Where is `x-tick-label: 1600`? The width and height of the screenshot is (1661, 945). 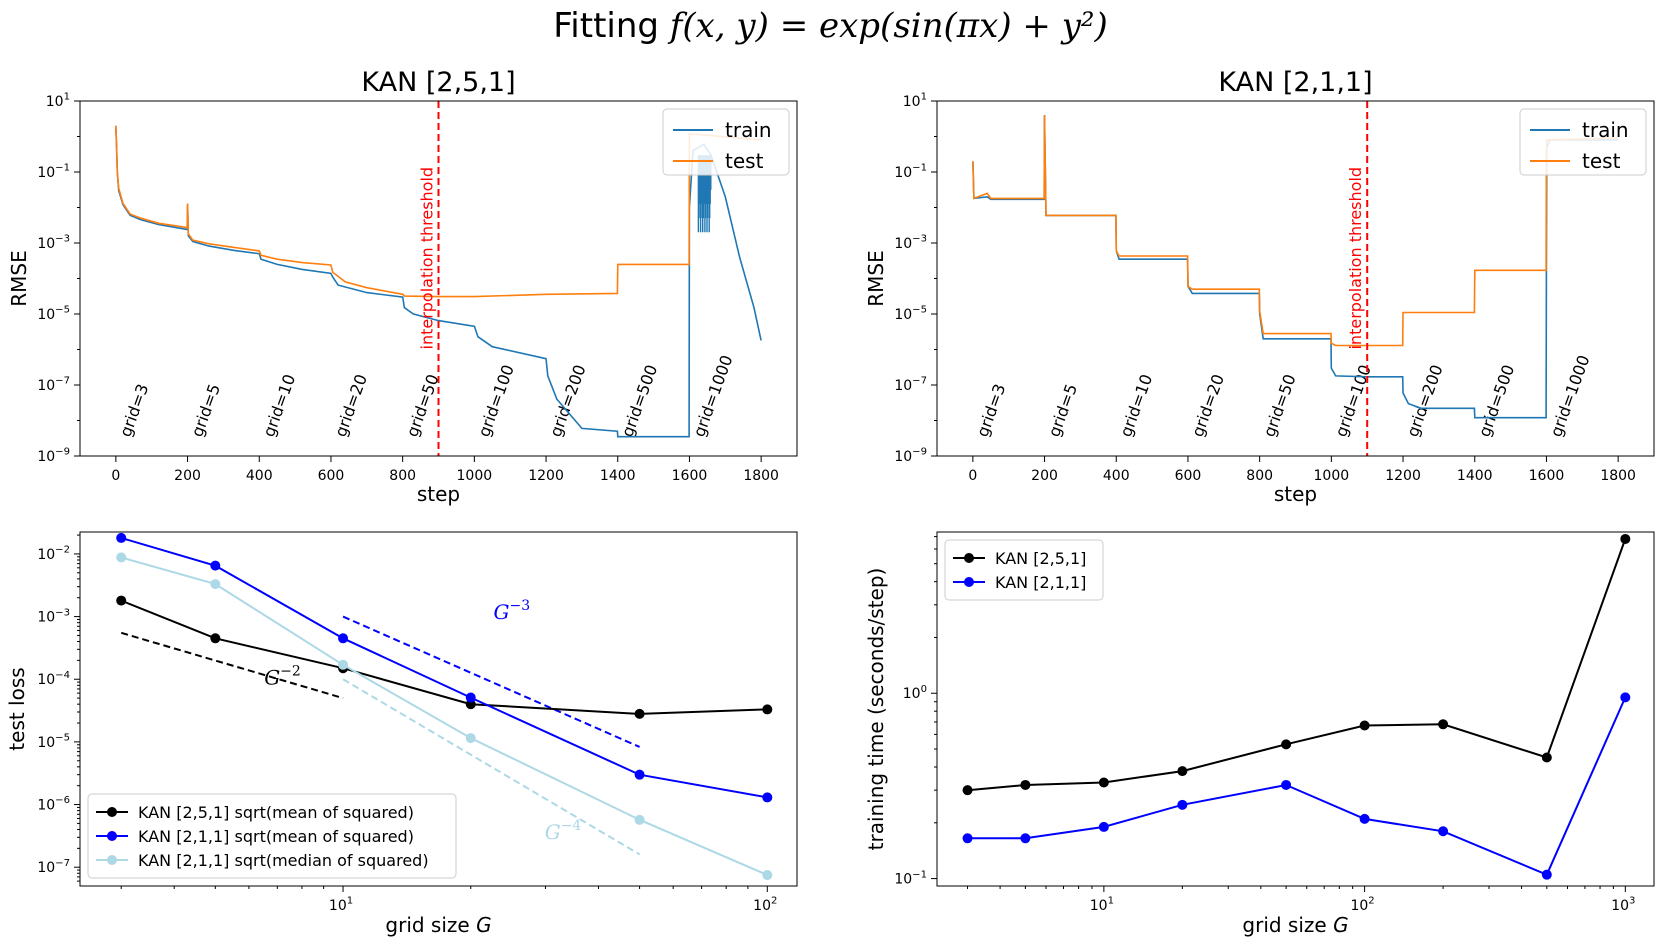
x-tick-label: 1600 is located at coordinates (1547, 476).